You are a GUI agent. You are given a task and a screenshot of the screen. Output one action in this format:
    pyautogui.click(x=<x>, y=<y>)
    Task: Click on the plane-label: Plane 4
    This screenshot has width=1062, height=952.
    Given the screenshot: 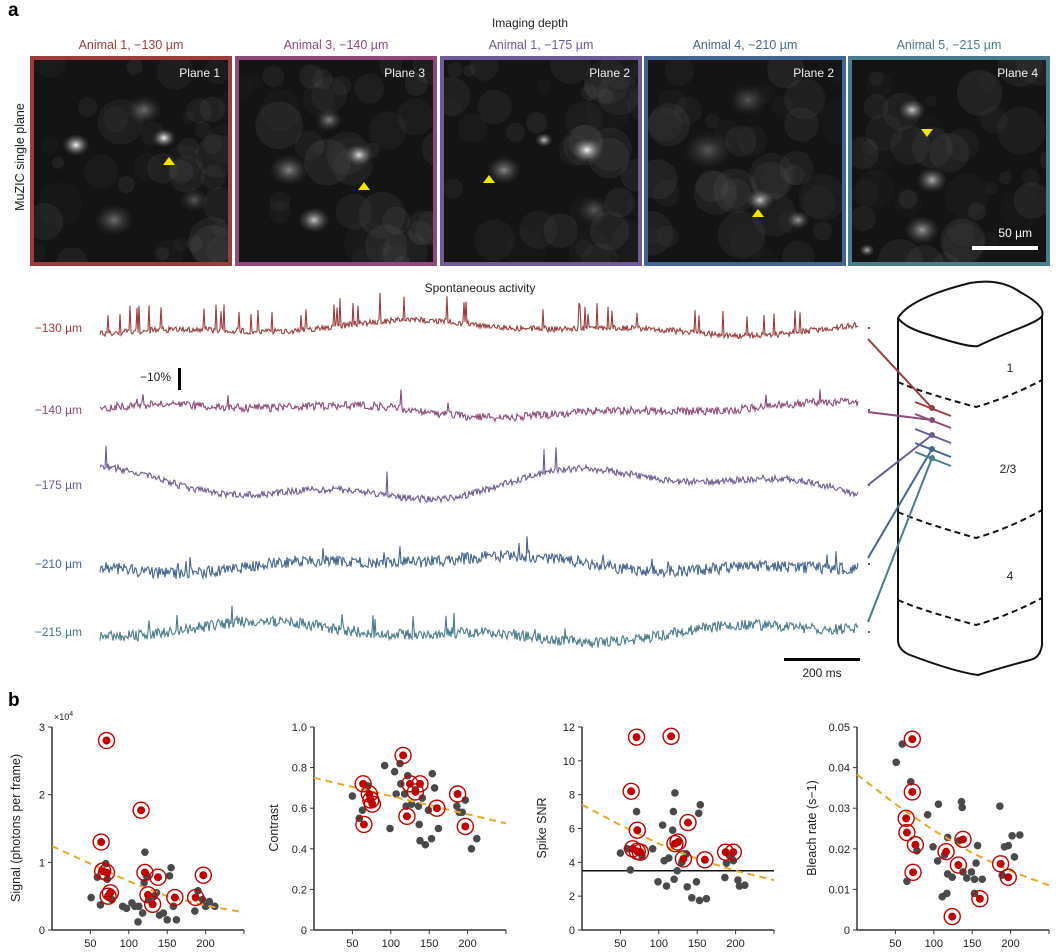 What is the action you would take?
    pyautogui.click(x=1017, y=73)
    